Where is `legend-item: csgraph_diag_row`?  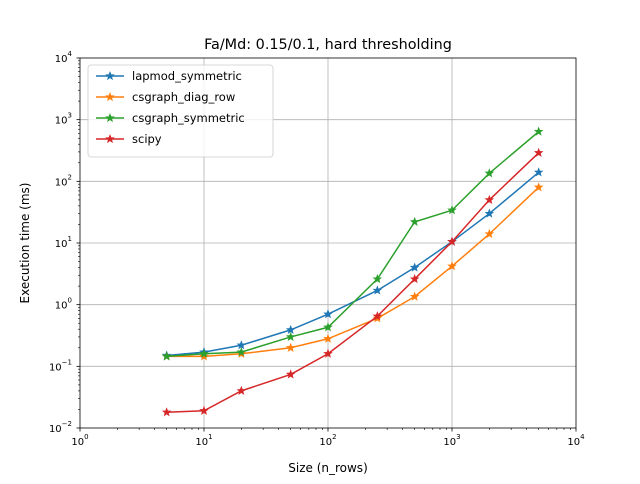
legend-item: csgraph_diag_row is located at coordinates (165, 97).